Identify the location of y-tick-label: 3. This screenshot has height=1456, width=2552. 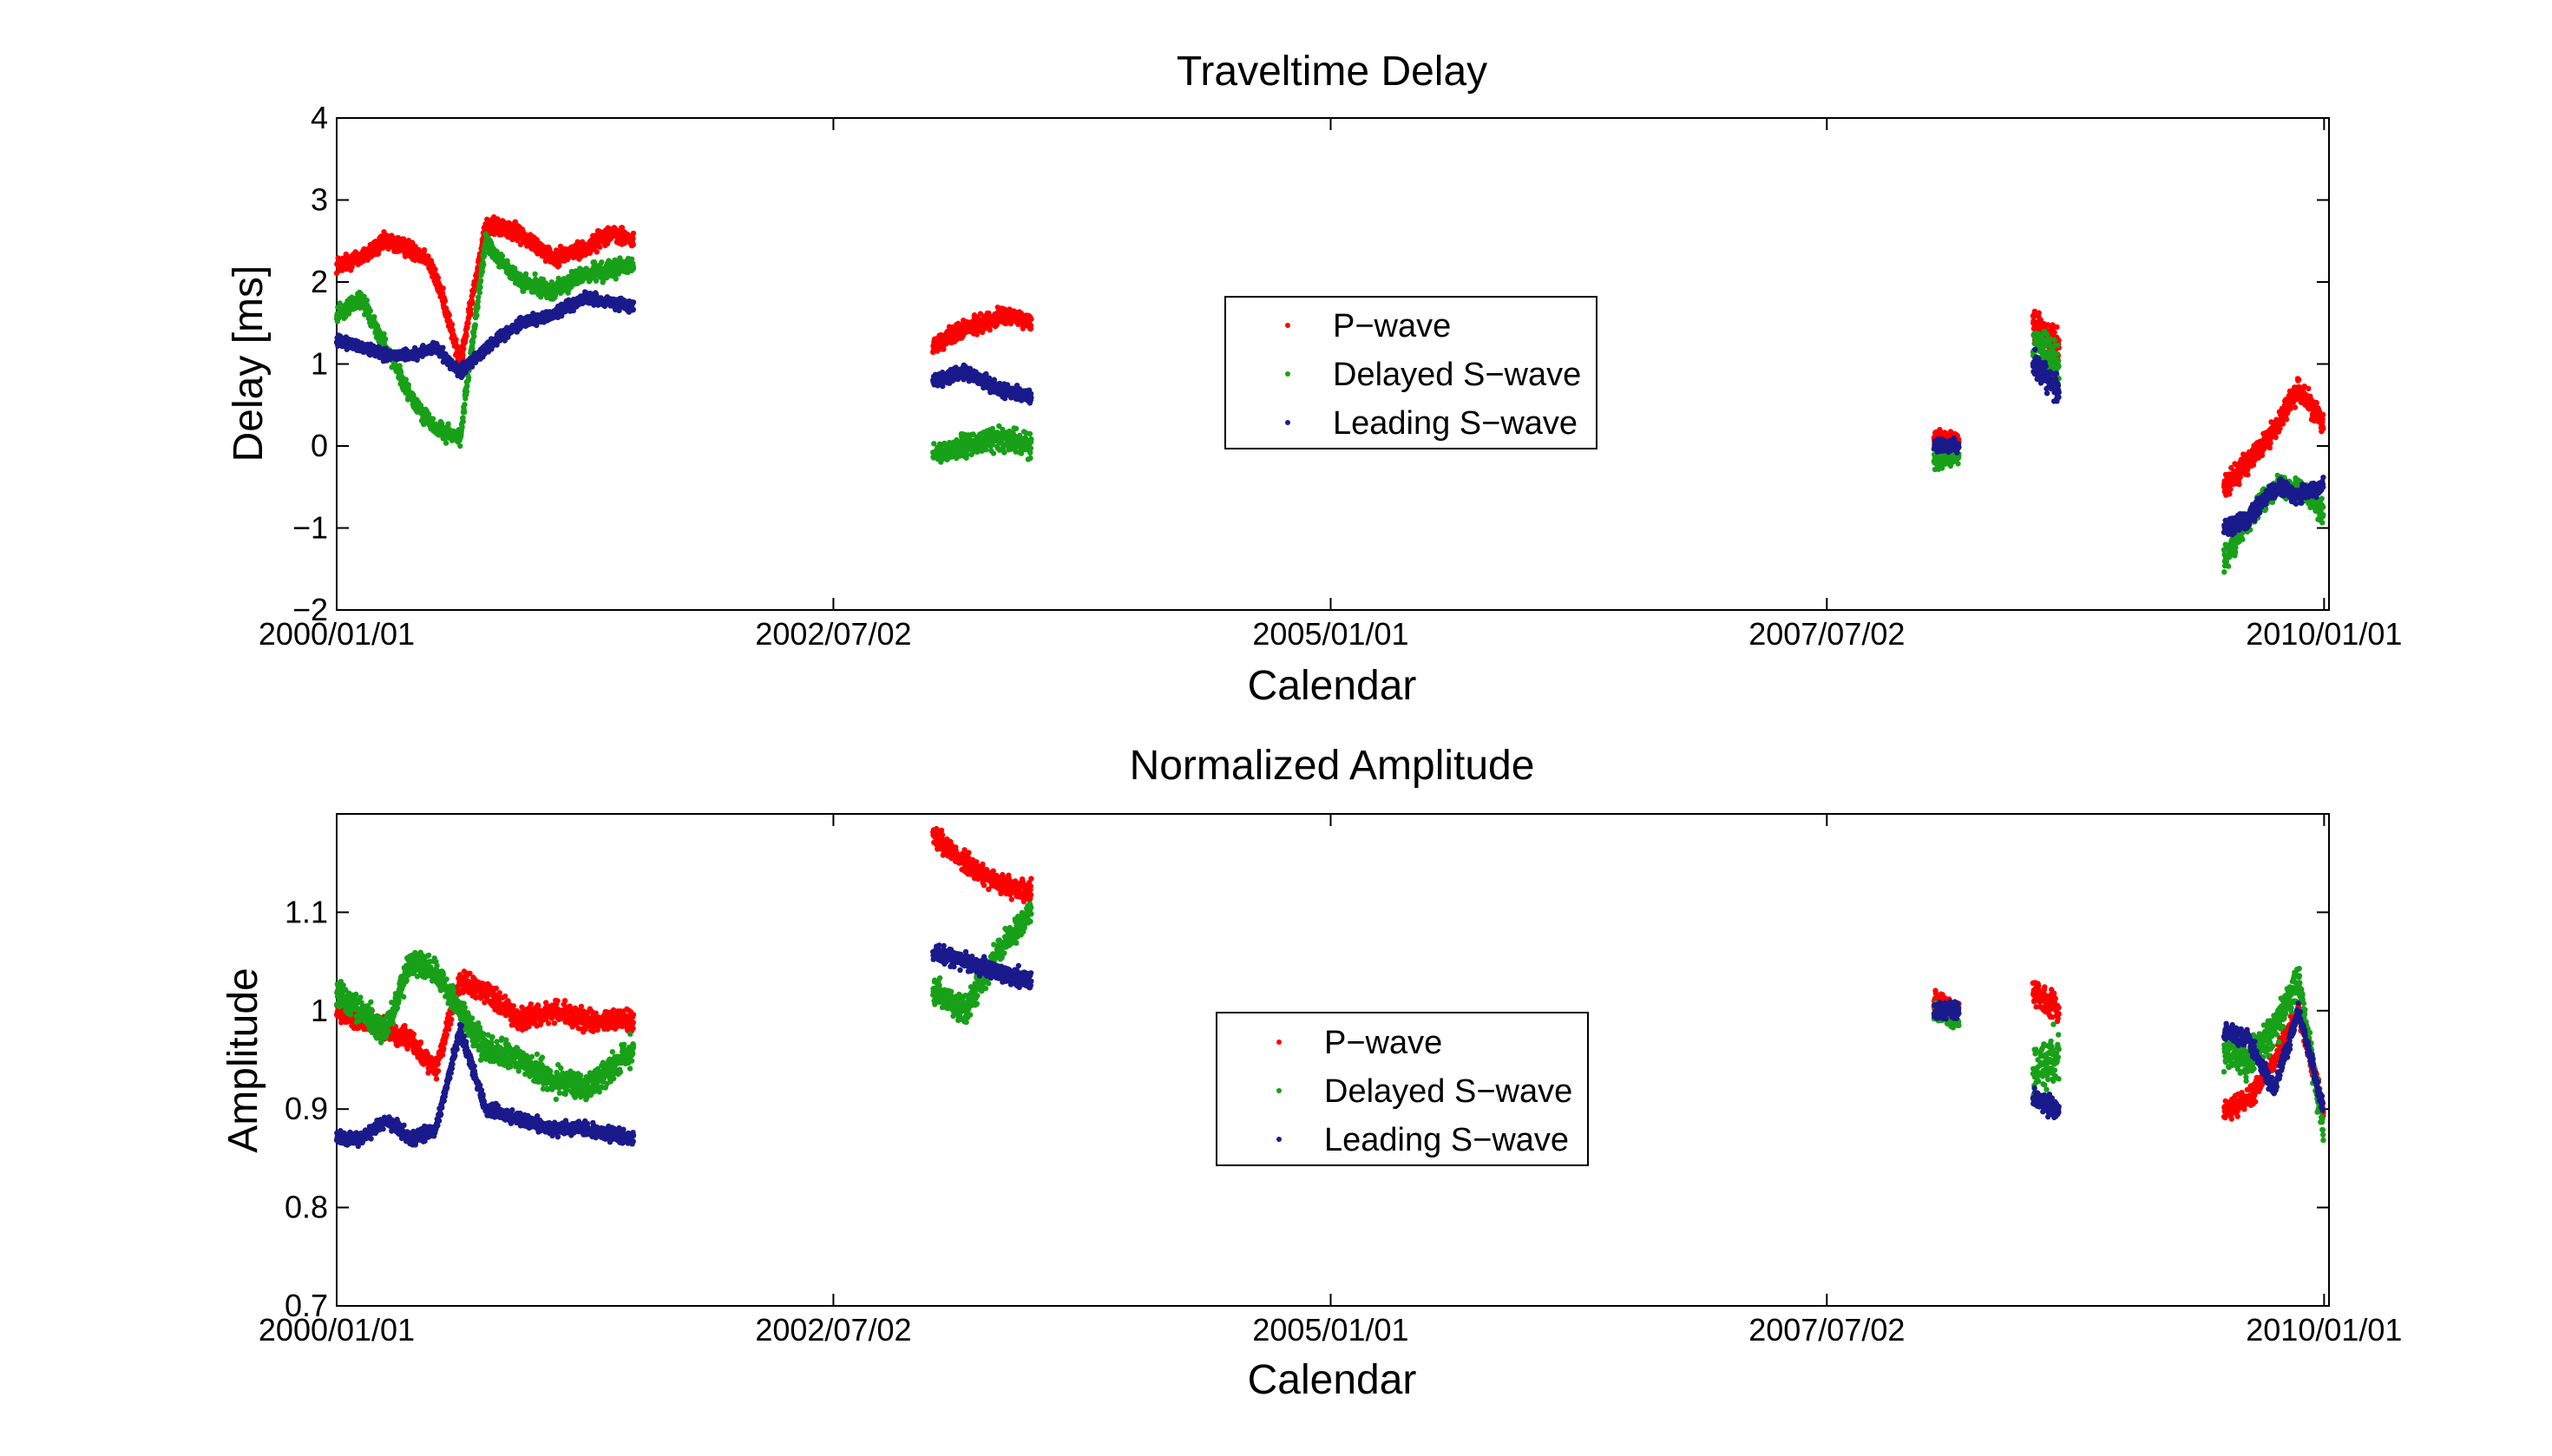
(319, 200).